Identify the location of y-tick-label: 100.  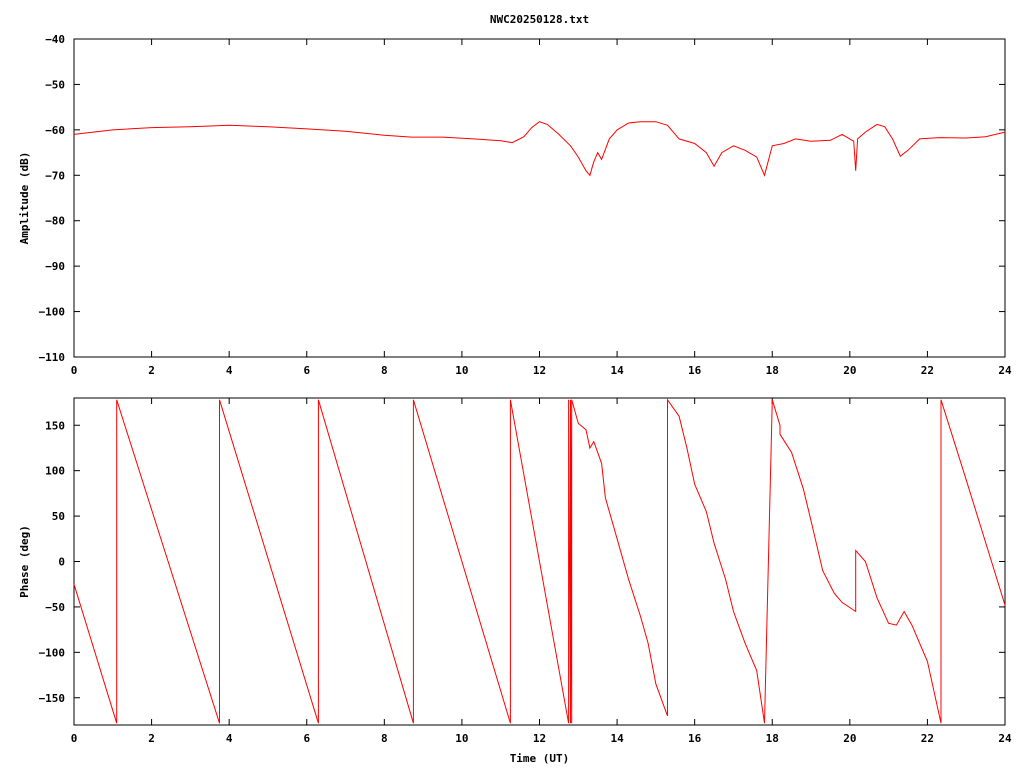
(55, 471).